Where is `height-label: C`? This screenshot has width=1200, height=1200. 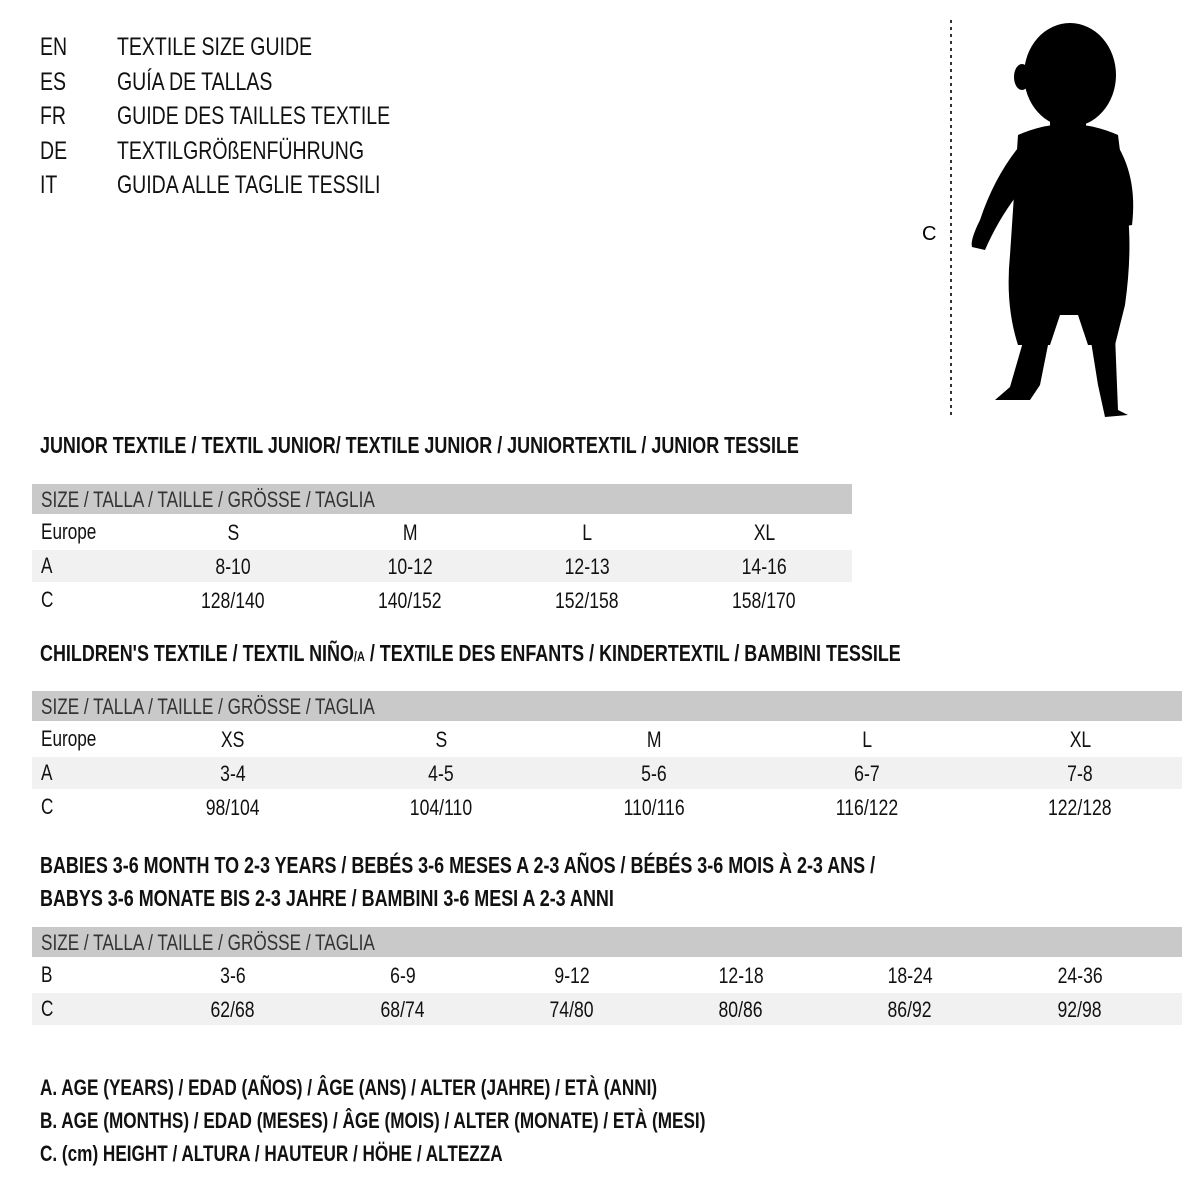
height-label: C is located at coordinates (929, 234).